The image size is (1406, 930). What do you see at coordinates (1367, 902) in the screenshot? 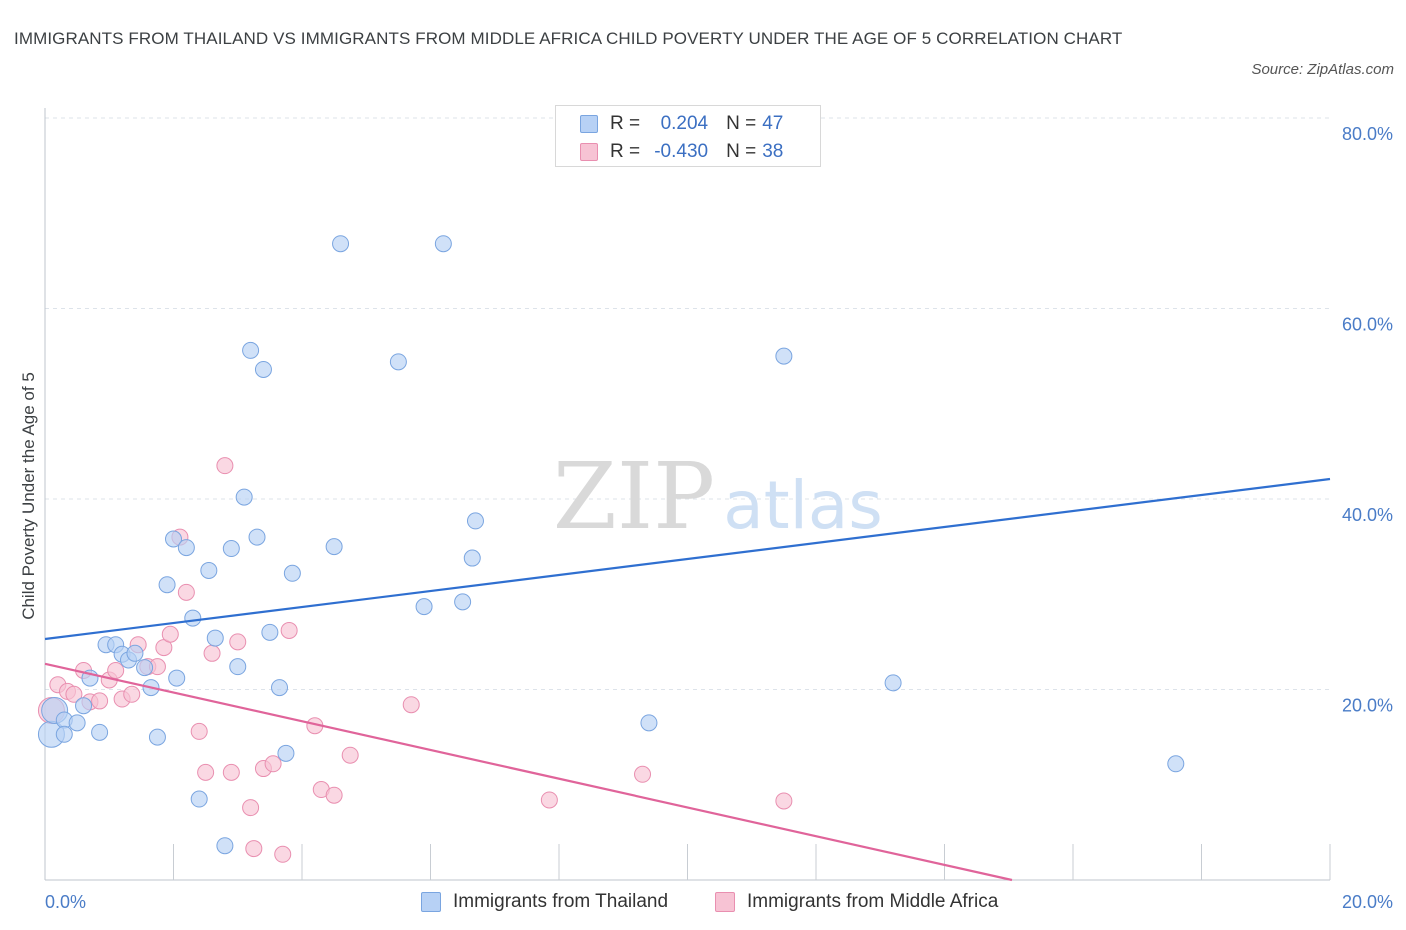
I see `x-tick-label: 20.0%` at bounding box center [1367, 902].